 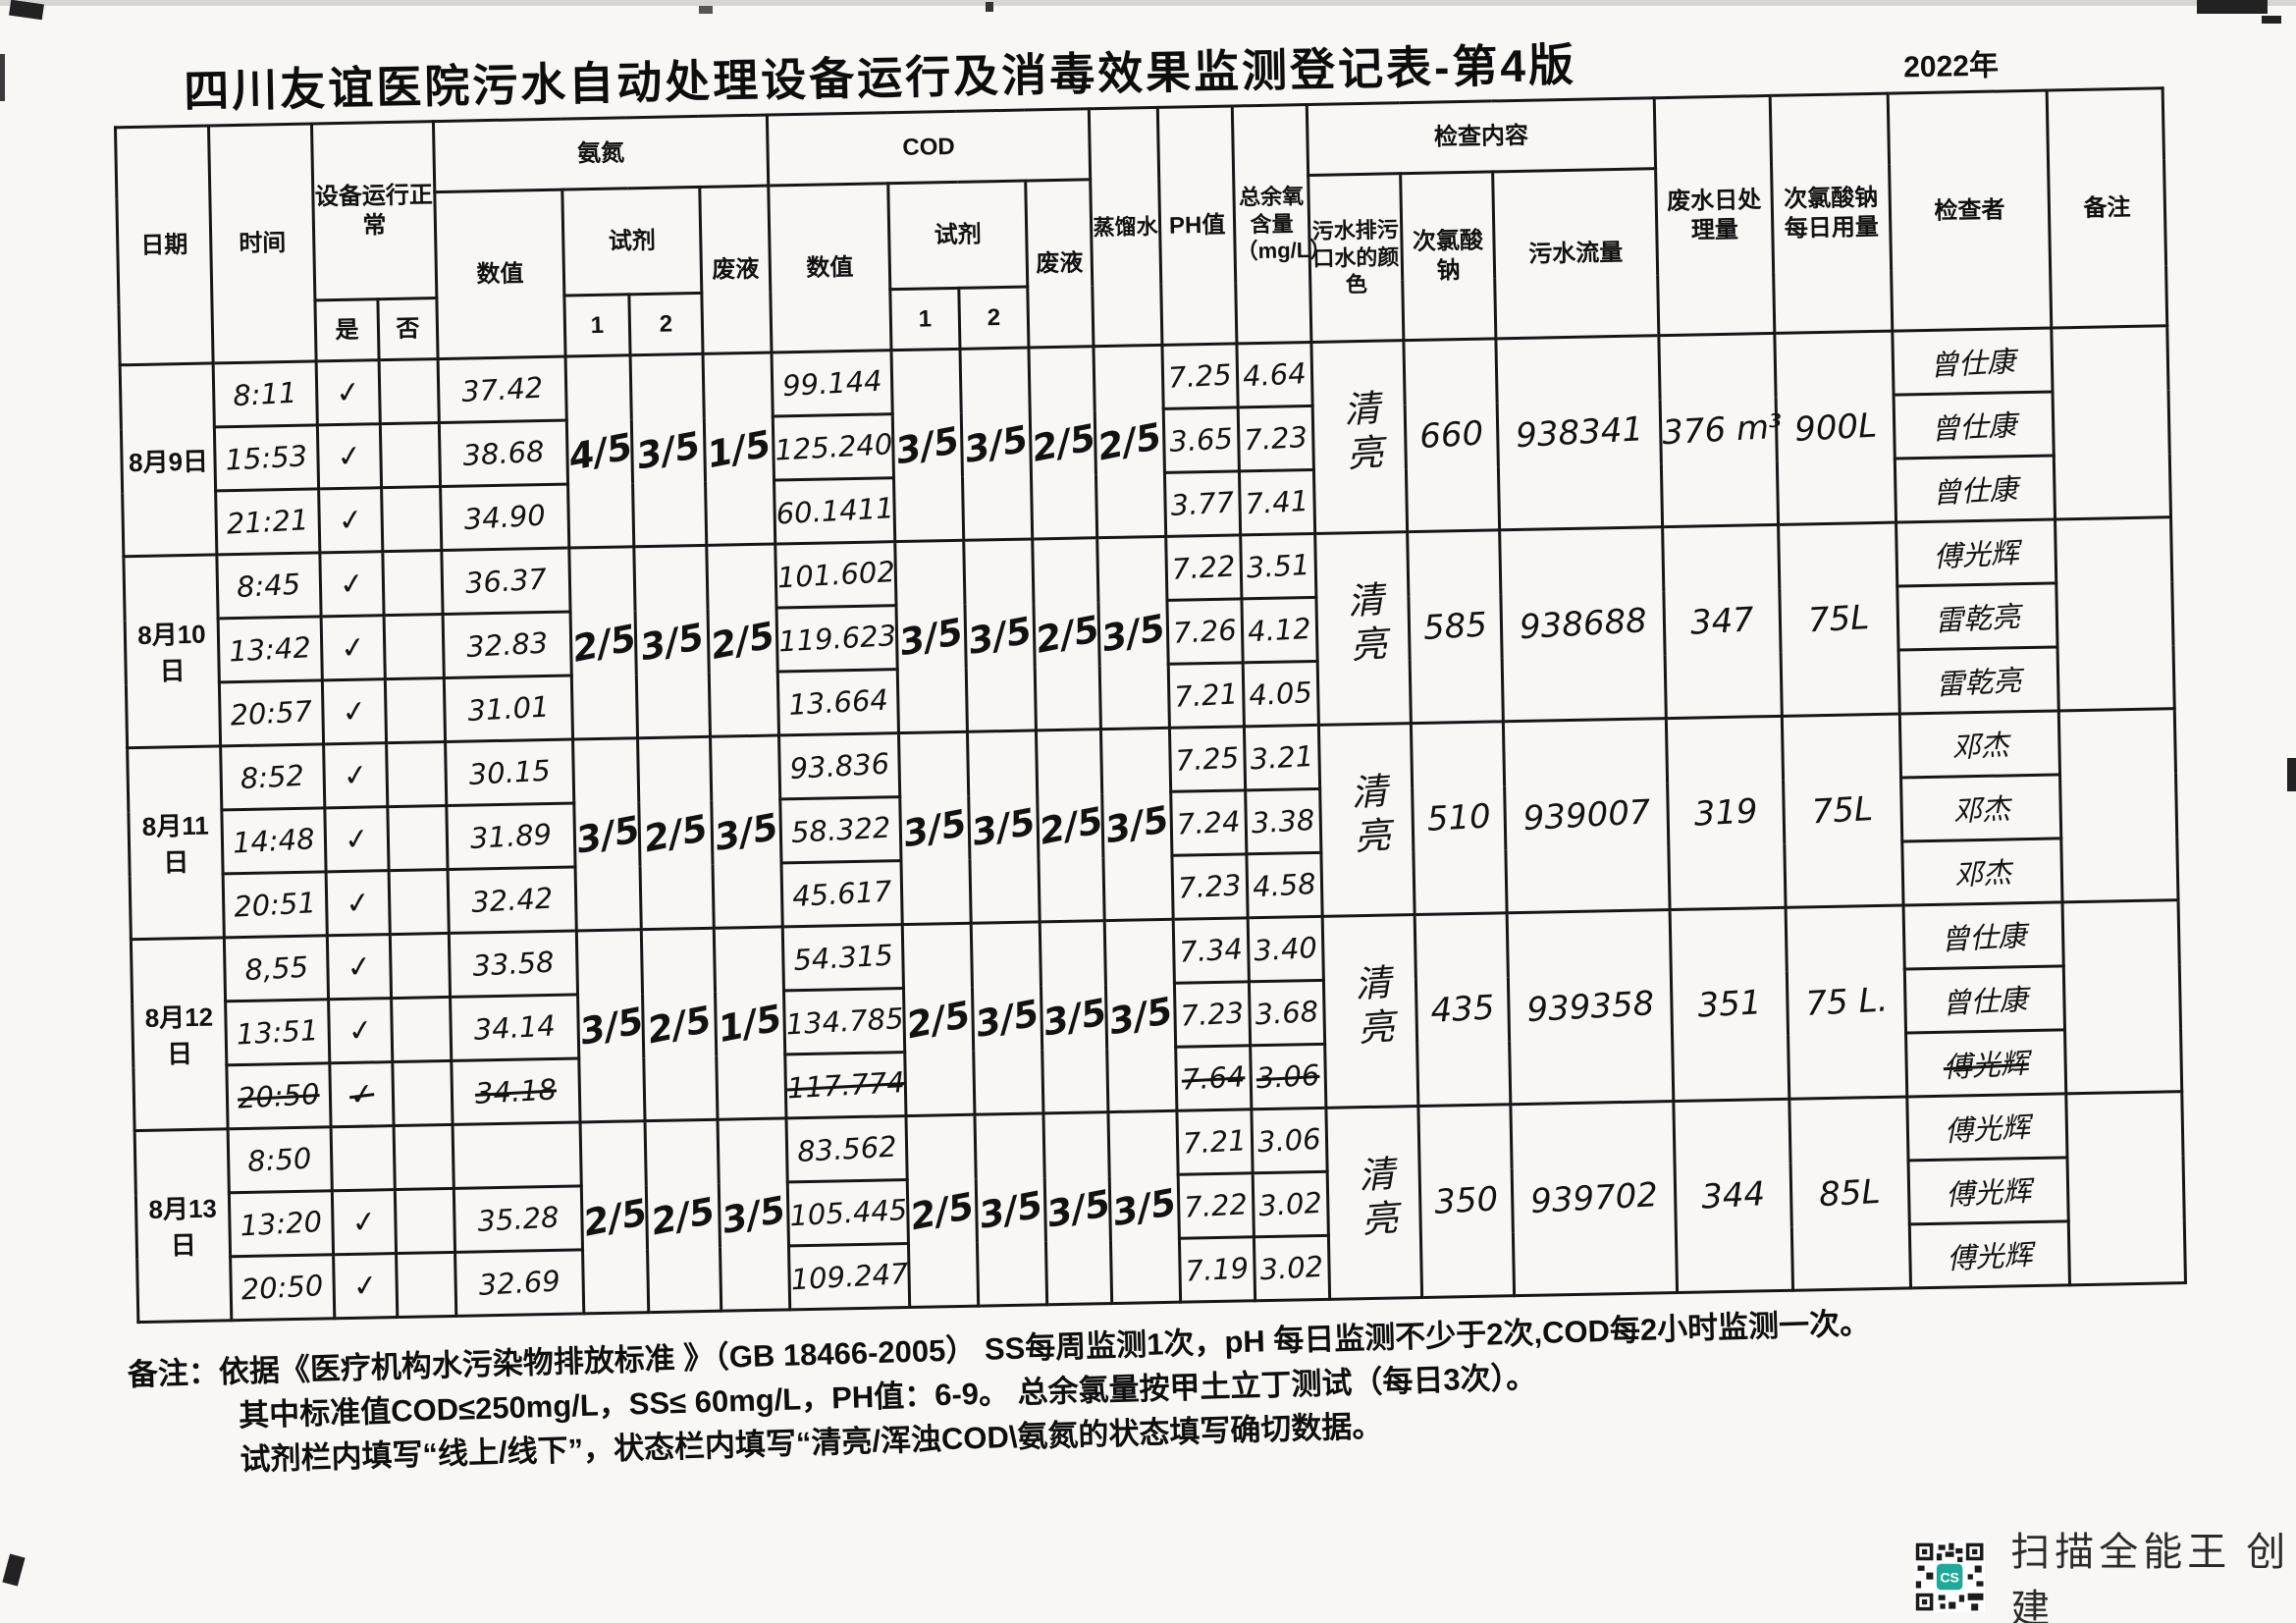 What do you see at coordinates (268, 522) in the screenshot?
I see `time-value: 21:21` at bounding box center [268, 522].